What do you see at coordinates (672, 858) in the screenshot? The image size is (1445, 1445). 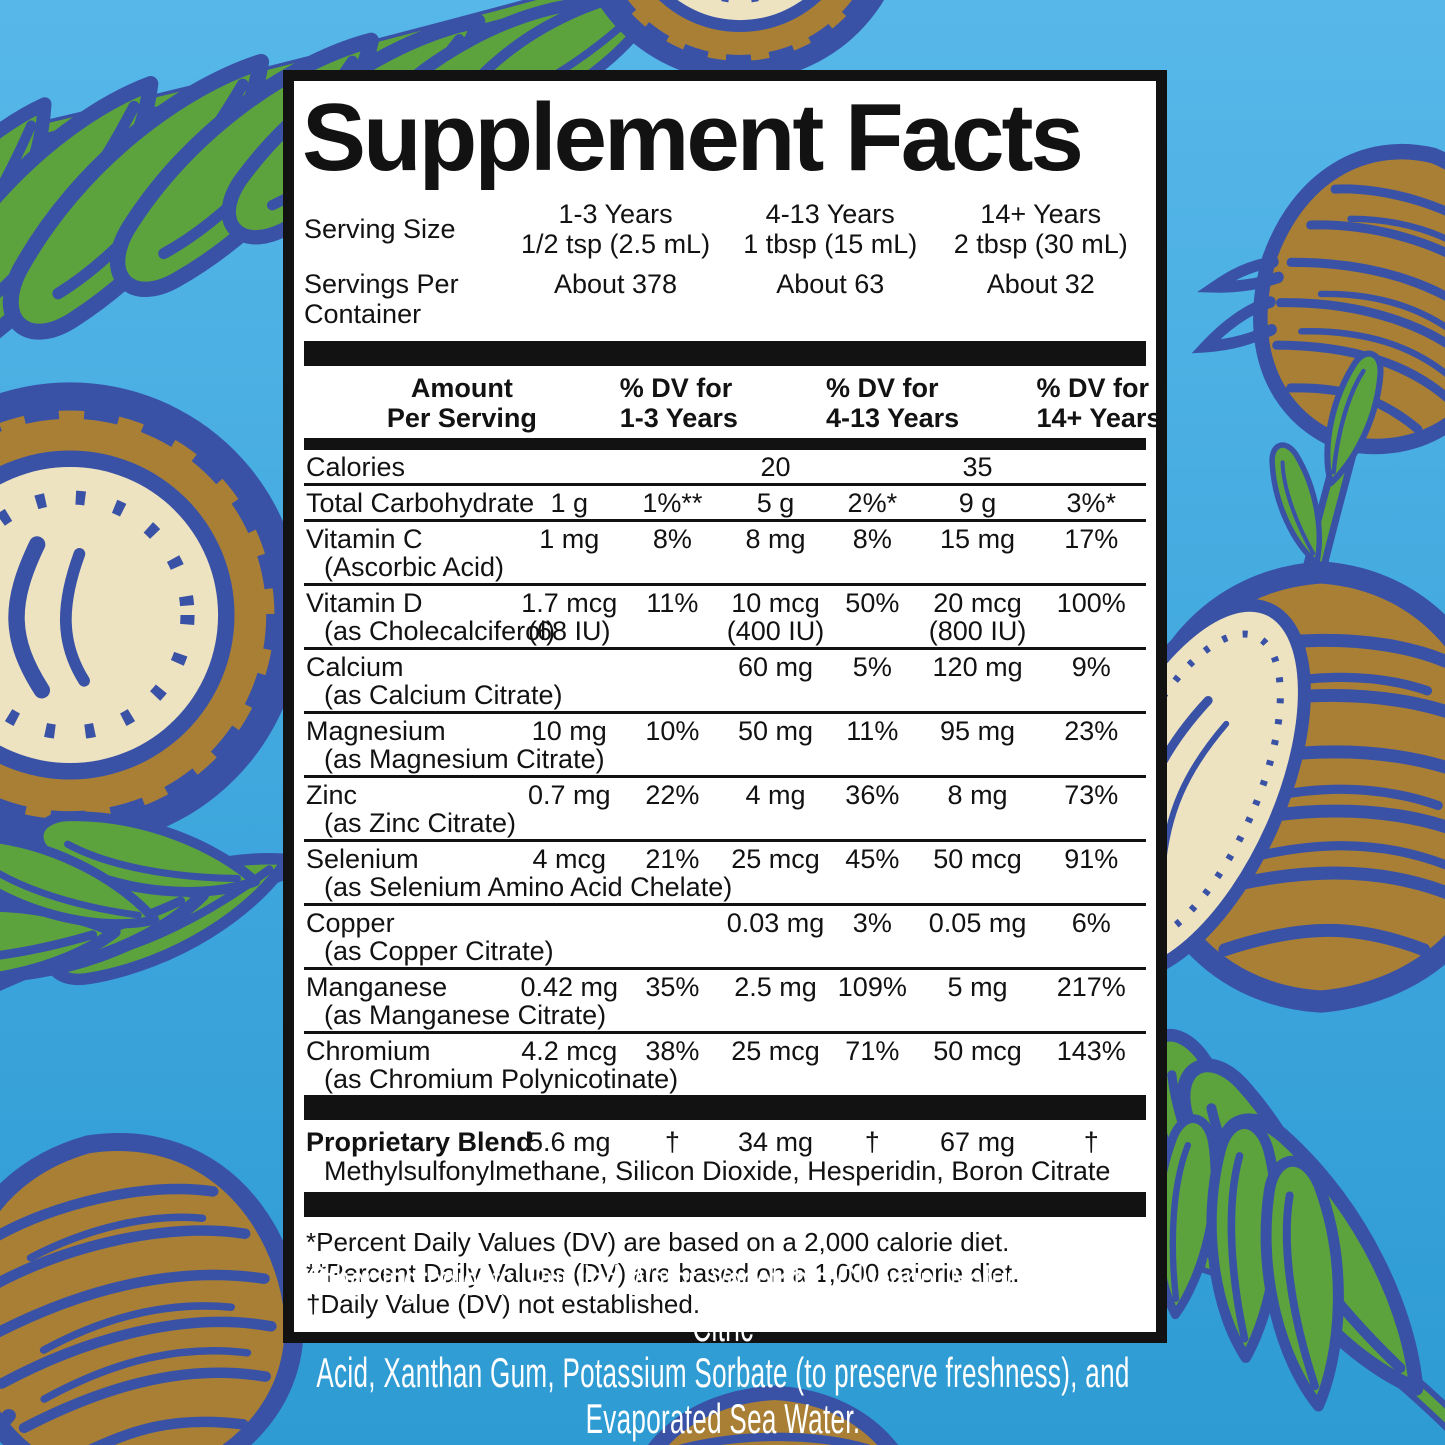 I see `nutrient-value: 21%` at bounding box center [672, 858].